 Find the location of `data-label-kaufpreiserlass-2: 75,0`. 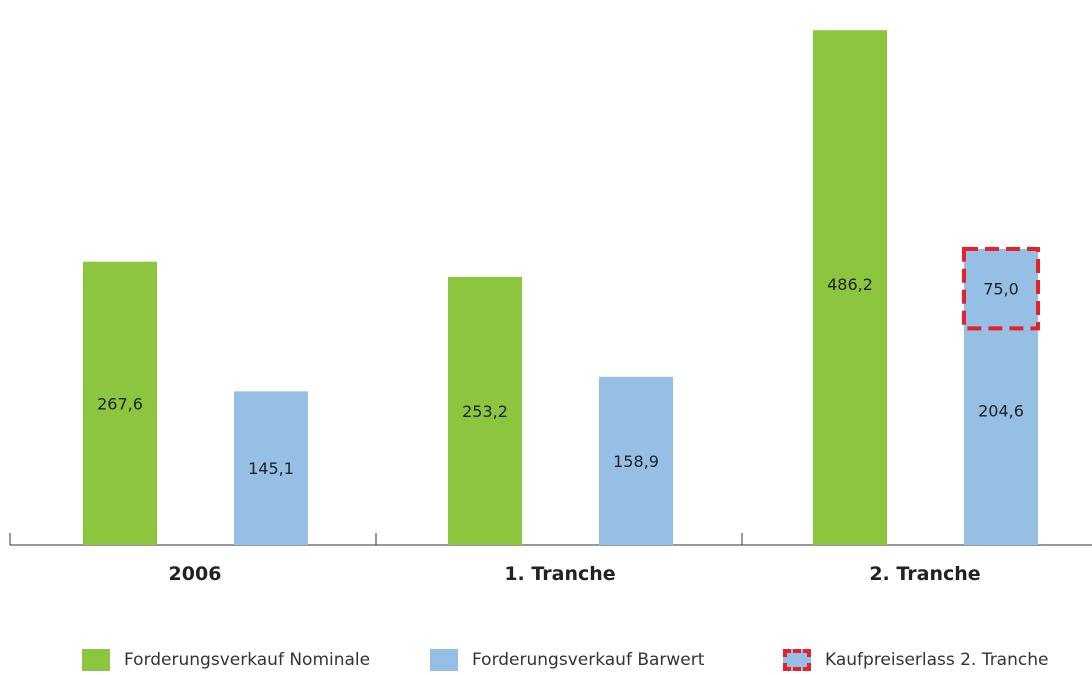

data-label-kaufpreiserlass-2: 75,0 is located at coordinates (1001, 289).